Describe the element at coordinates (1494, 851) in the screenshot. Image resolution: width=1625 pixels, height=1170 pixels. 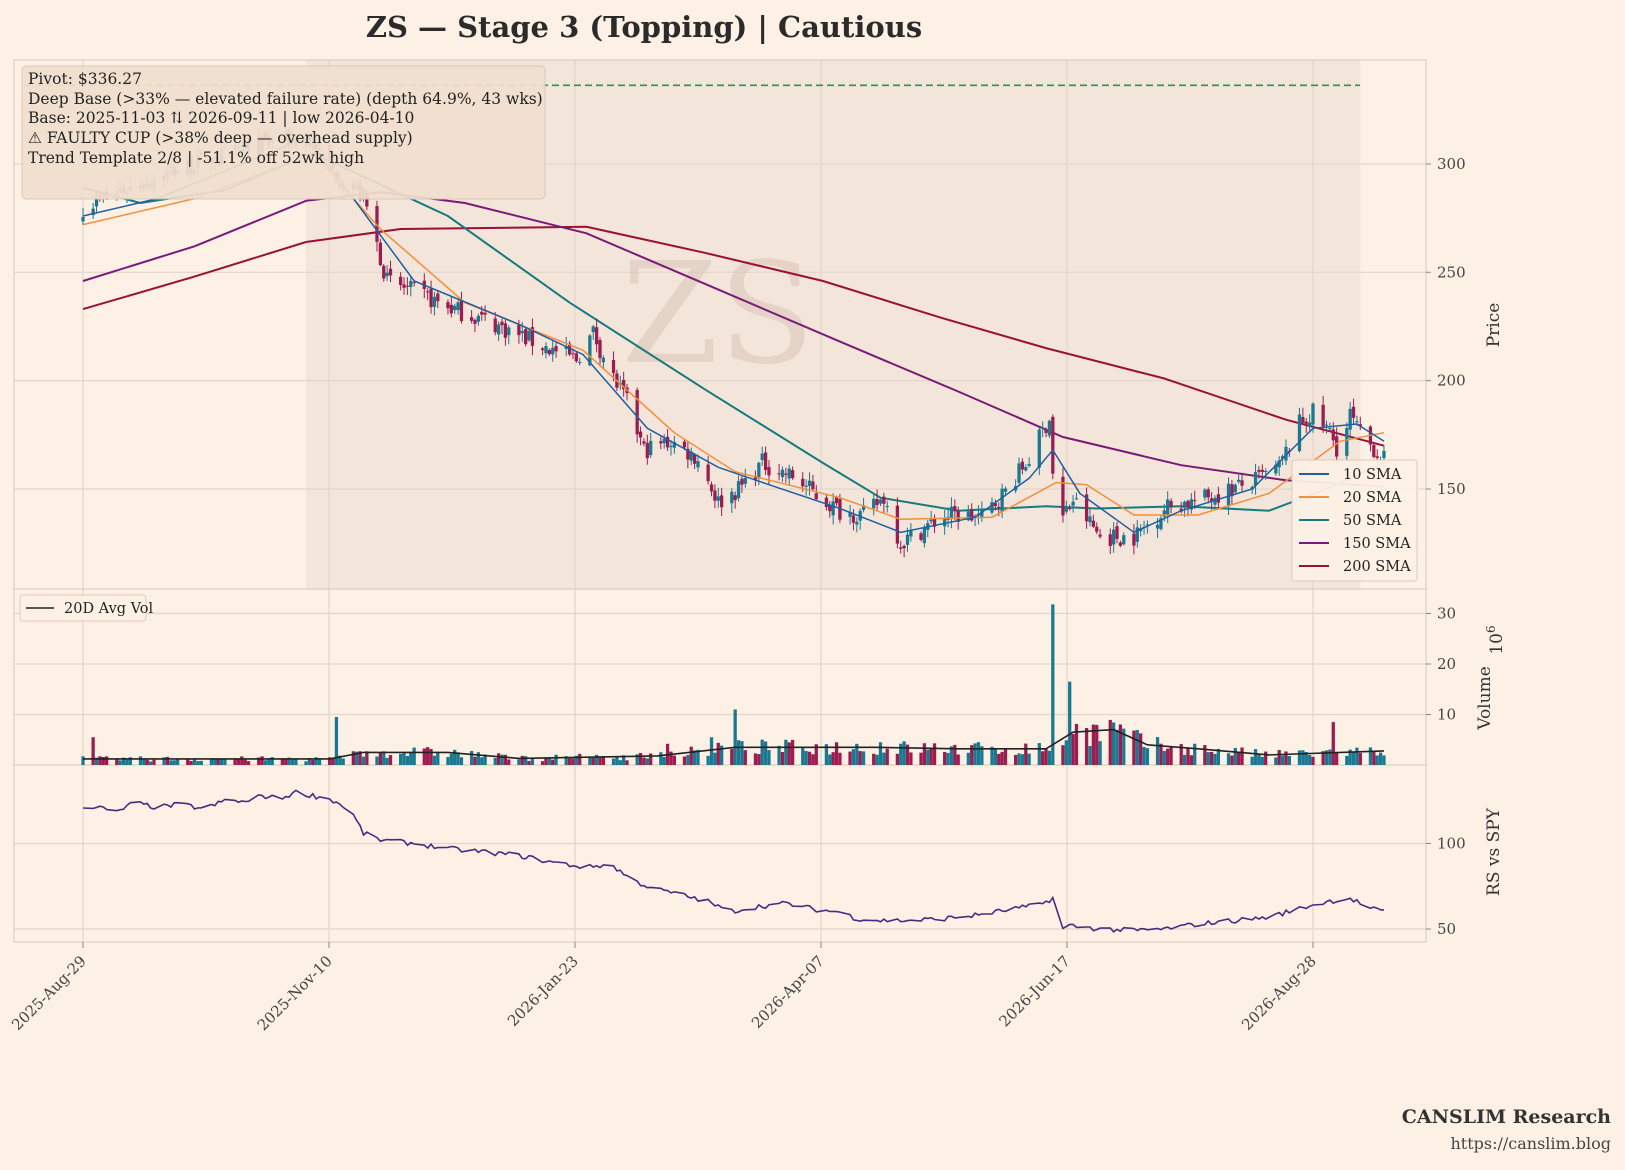
I see `rs-axis-label: RS vs SPY` at that location.